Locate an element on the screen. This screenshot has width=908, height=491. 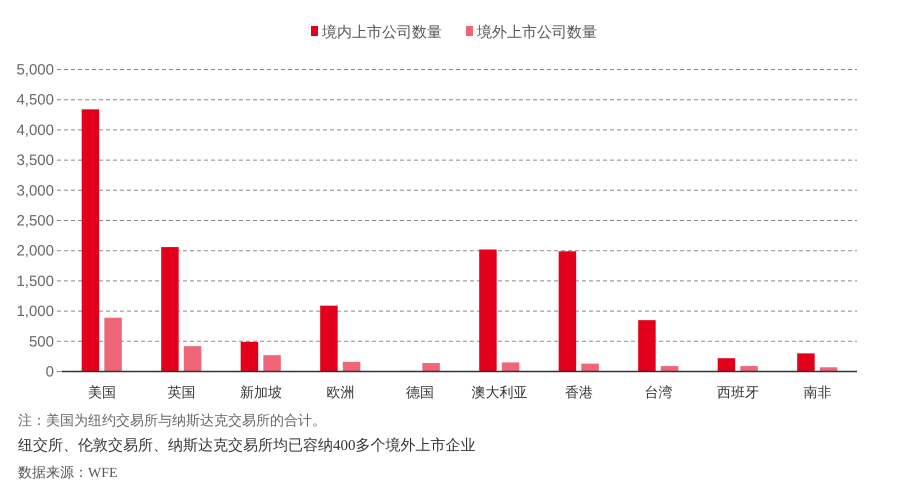
legend-label: 境内上市公司数量 is located at coordinates (381, 32).